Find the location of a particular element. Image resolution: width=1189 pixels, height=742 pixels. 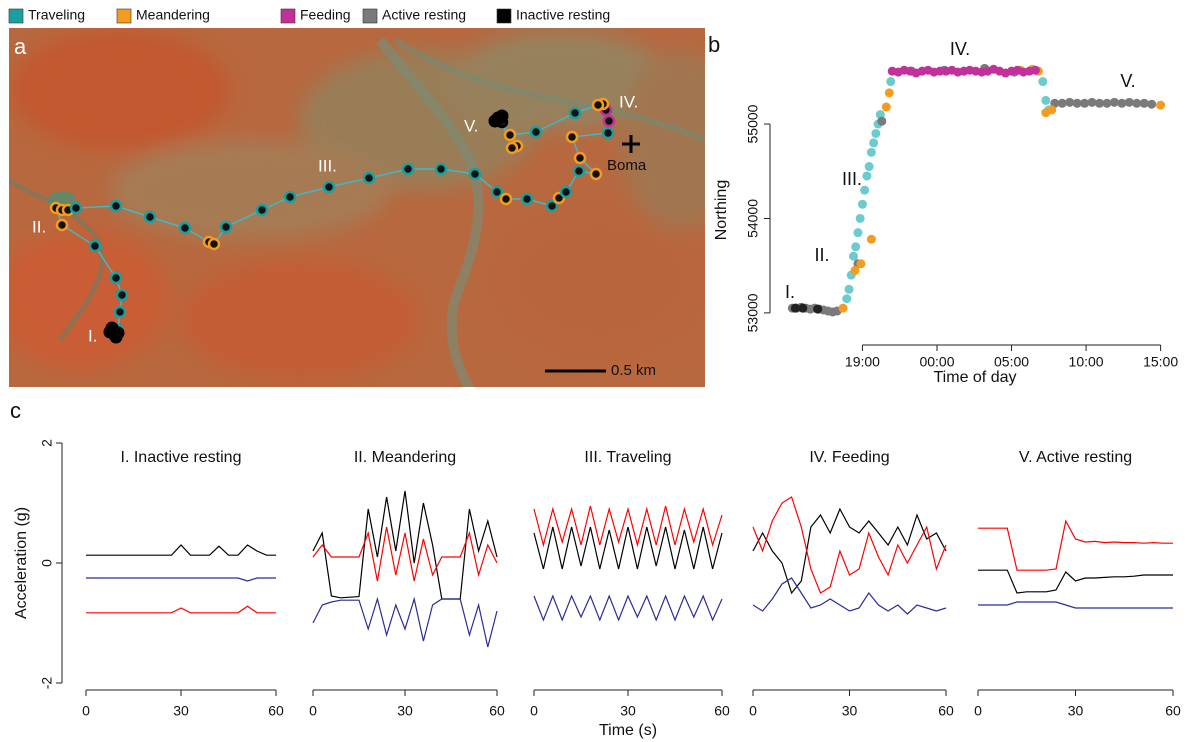

x-tick-label: 05:00 is located at coordinates (1011, 362).